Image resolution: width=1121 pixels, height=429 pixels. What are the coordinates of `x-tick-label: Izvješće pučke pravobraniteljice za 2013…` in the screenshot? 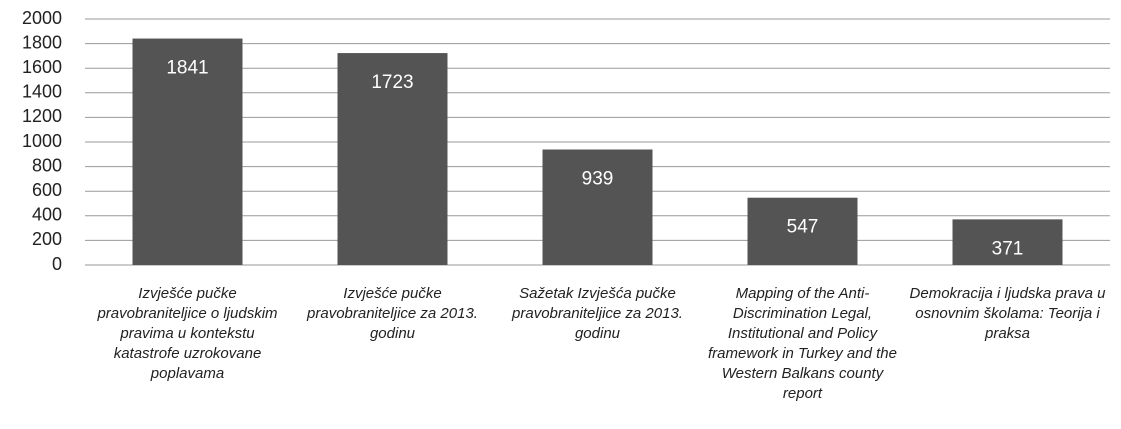 It's located at (392, 313).